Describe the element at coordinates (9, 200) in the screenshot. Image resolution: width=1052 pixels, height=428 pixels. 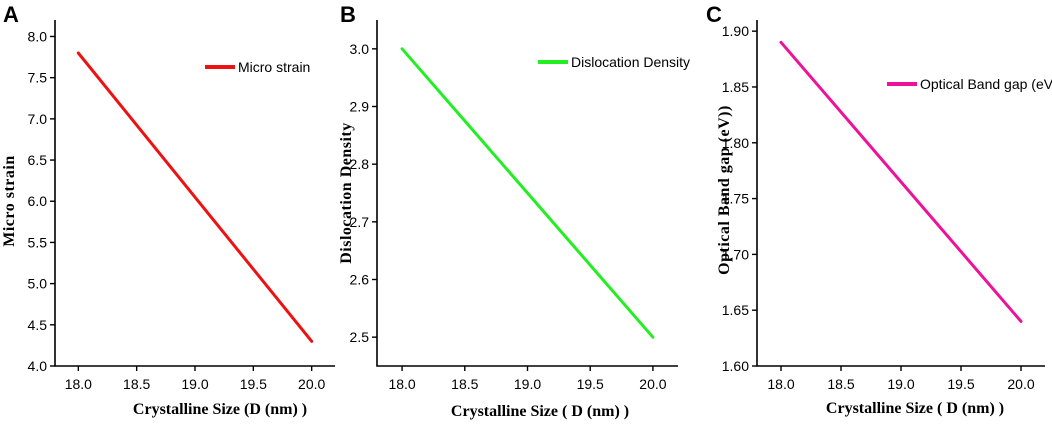
I see `panel-a-y-axis-title: Micro strain` at that location.